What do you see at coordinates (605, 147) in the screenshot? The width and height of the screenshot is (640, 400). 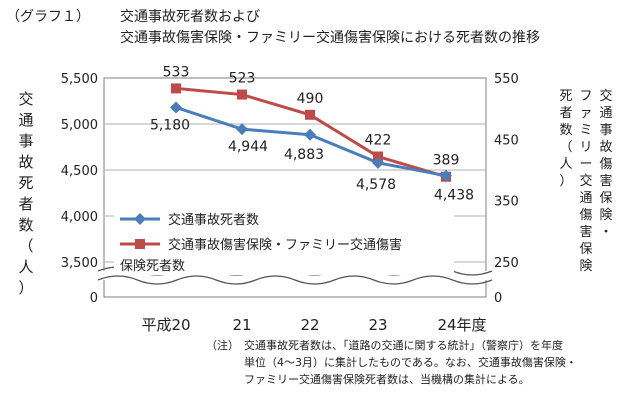 I see `right-axis-label-char: 故` at bounding box center [605, 147].